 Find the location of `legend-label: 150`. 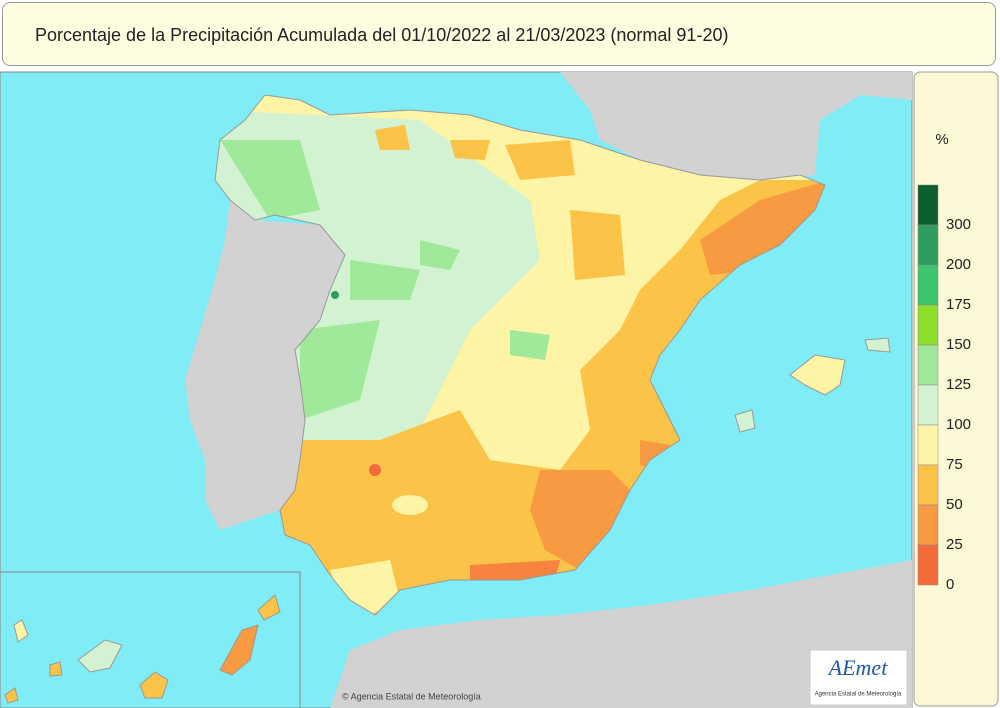

legend-label: 150 is located at coordinates (958, 344).